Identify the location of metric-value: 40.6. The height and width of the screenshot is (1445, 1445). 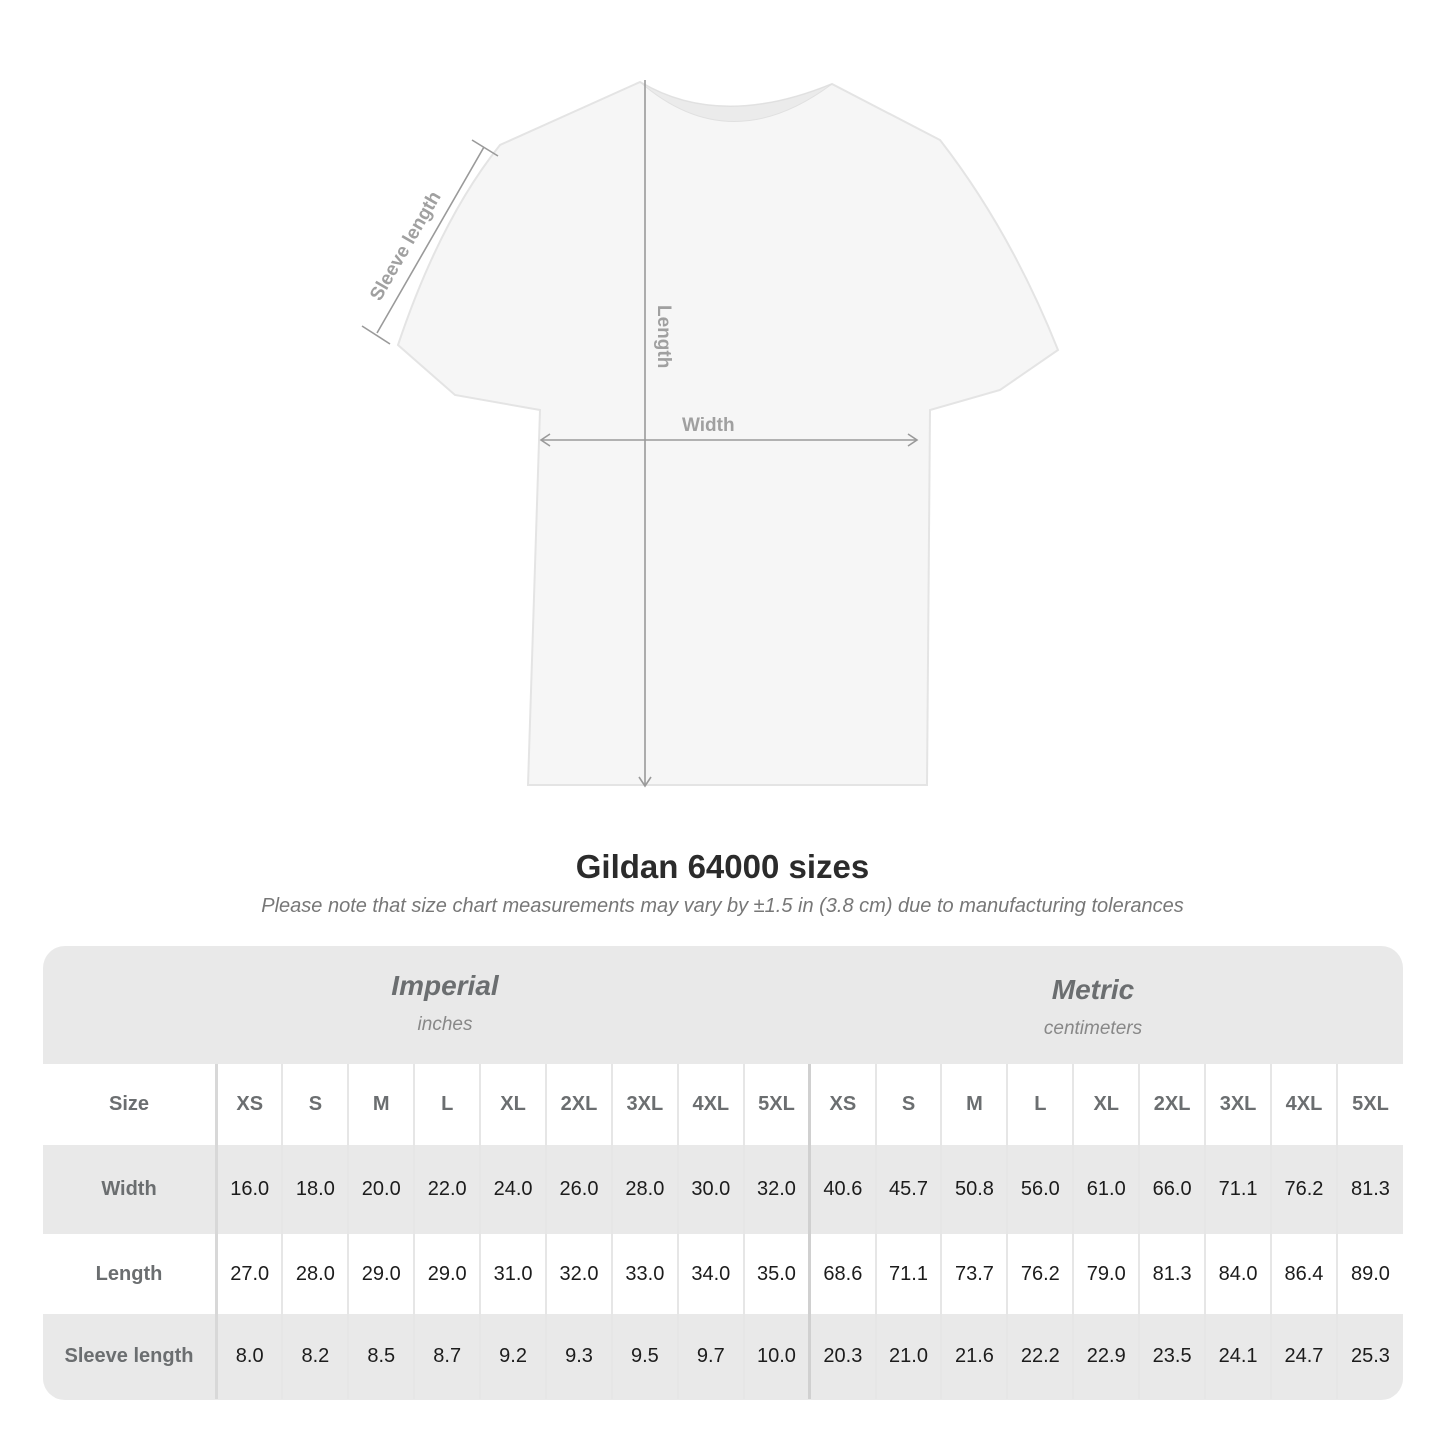
(842, 1189).